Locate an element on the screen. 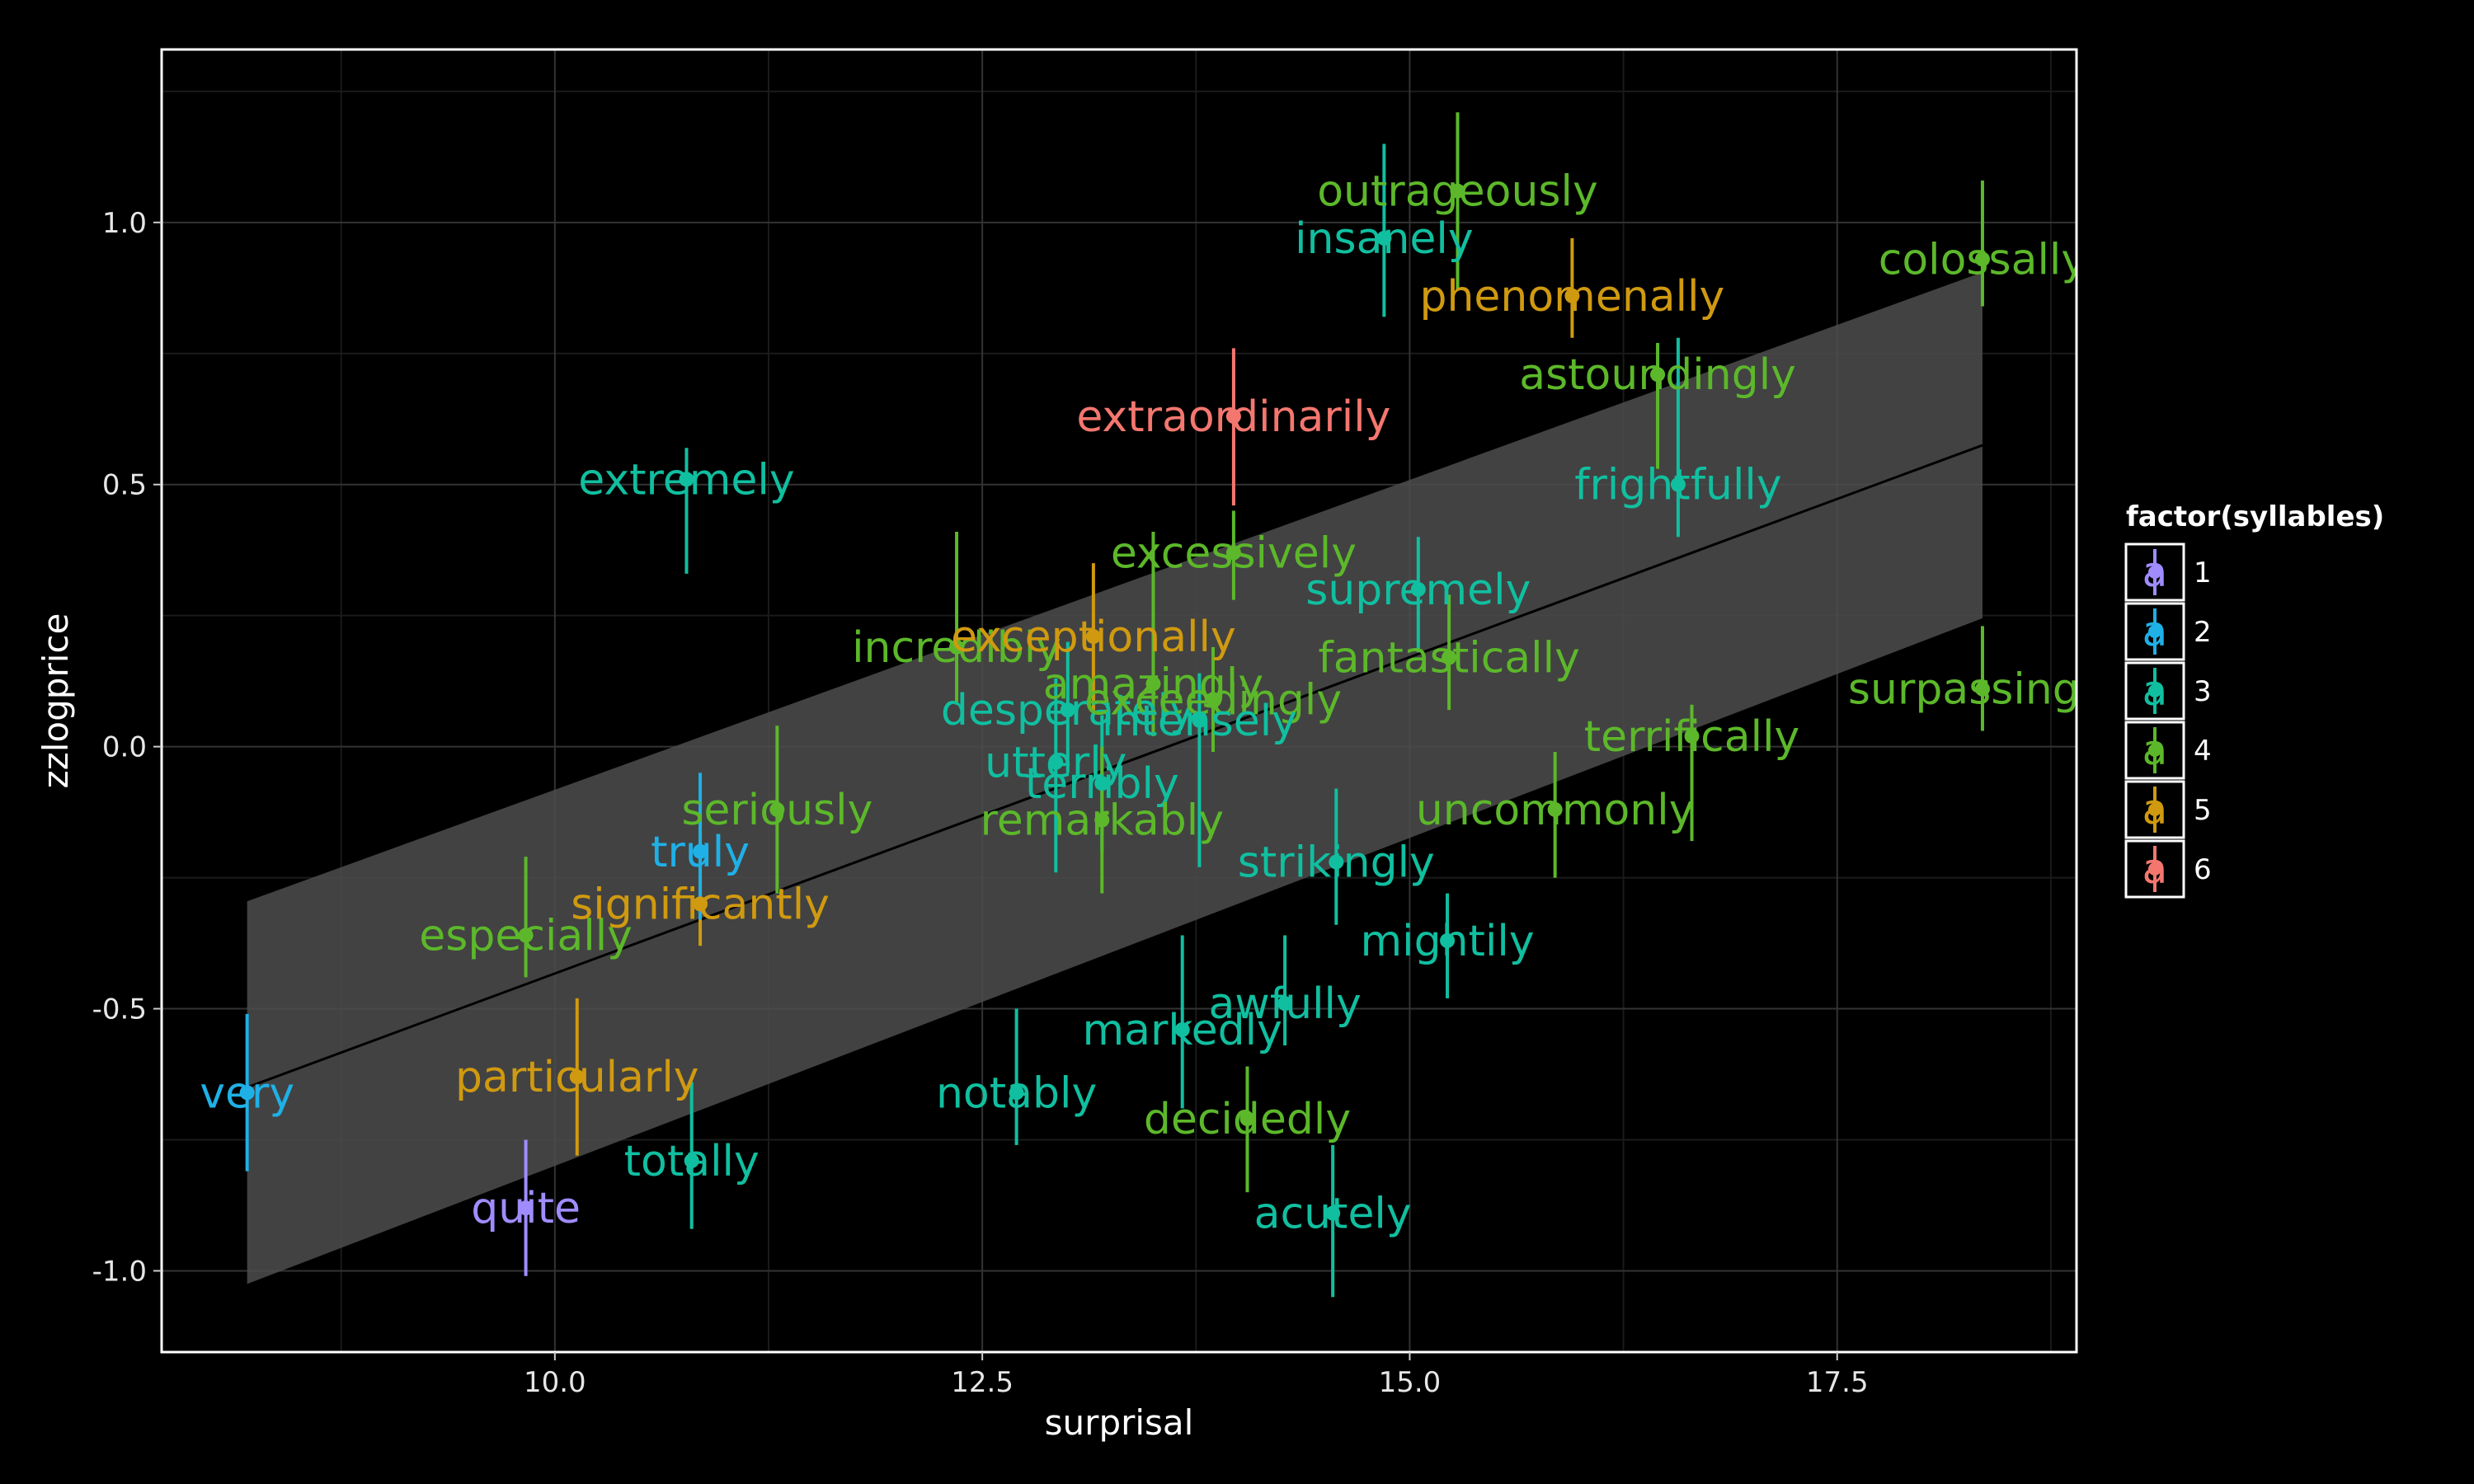 Image resolution: width=2474 pixels, height=1484 pixels. legend-label: 3 is located at coordinates (2203, 691).